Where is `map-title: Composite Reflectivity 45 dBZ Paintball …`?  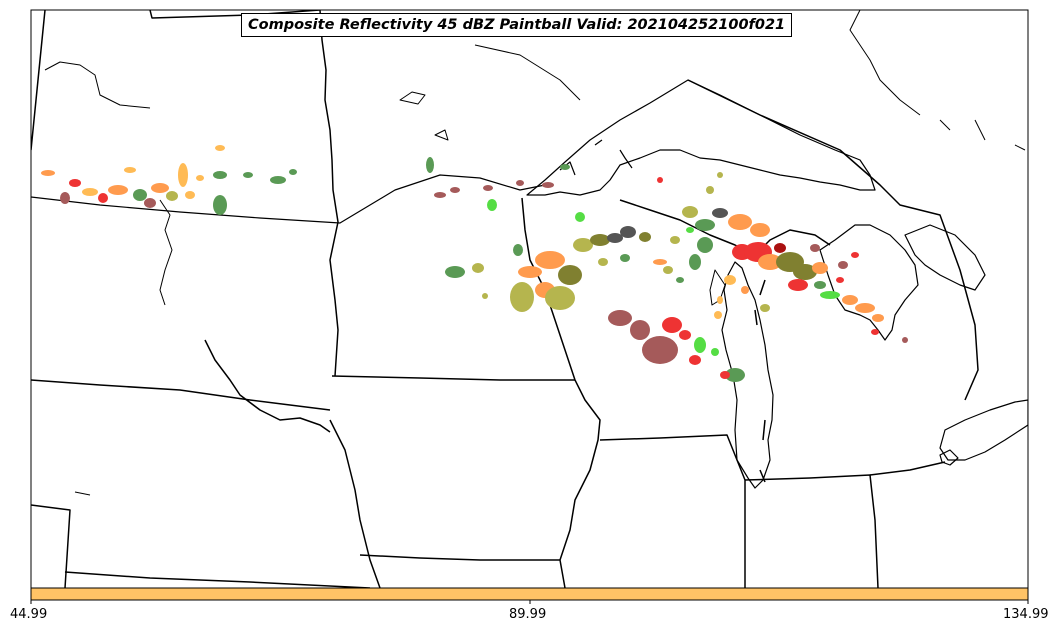 map-title: Composite Reflectivity 45 dBZ Paintball … is located at coordinates (517, 25).